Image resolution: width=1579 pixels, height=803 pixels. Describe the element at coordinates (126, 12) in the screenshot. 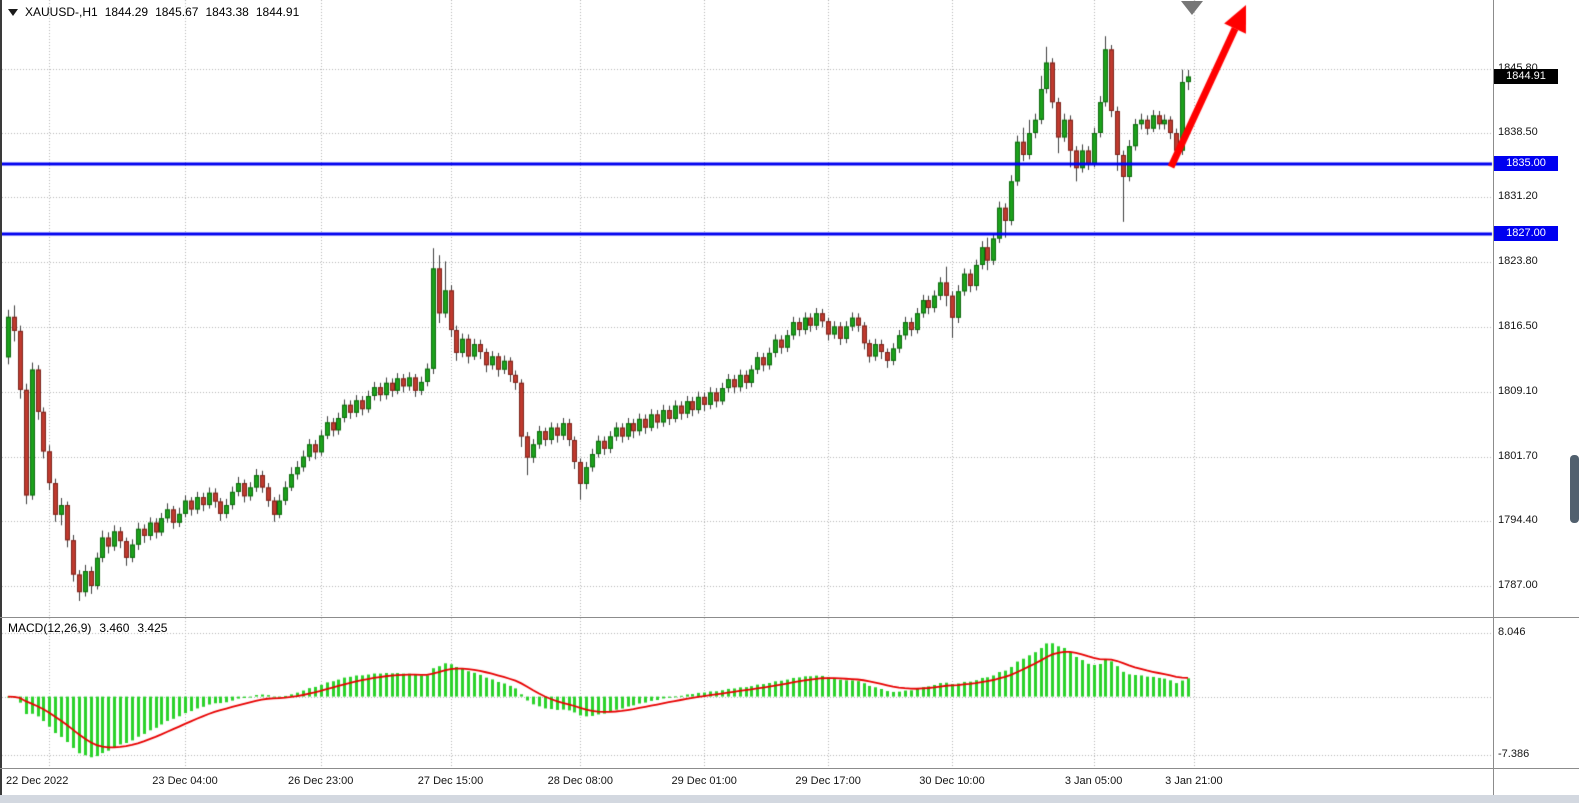

I see `ohlc-open-value: 1844.29` at that location.